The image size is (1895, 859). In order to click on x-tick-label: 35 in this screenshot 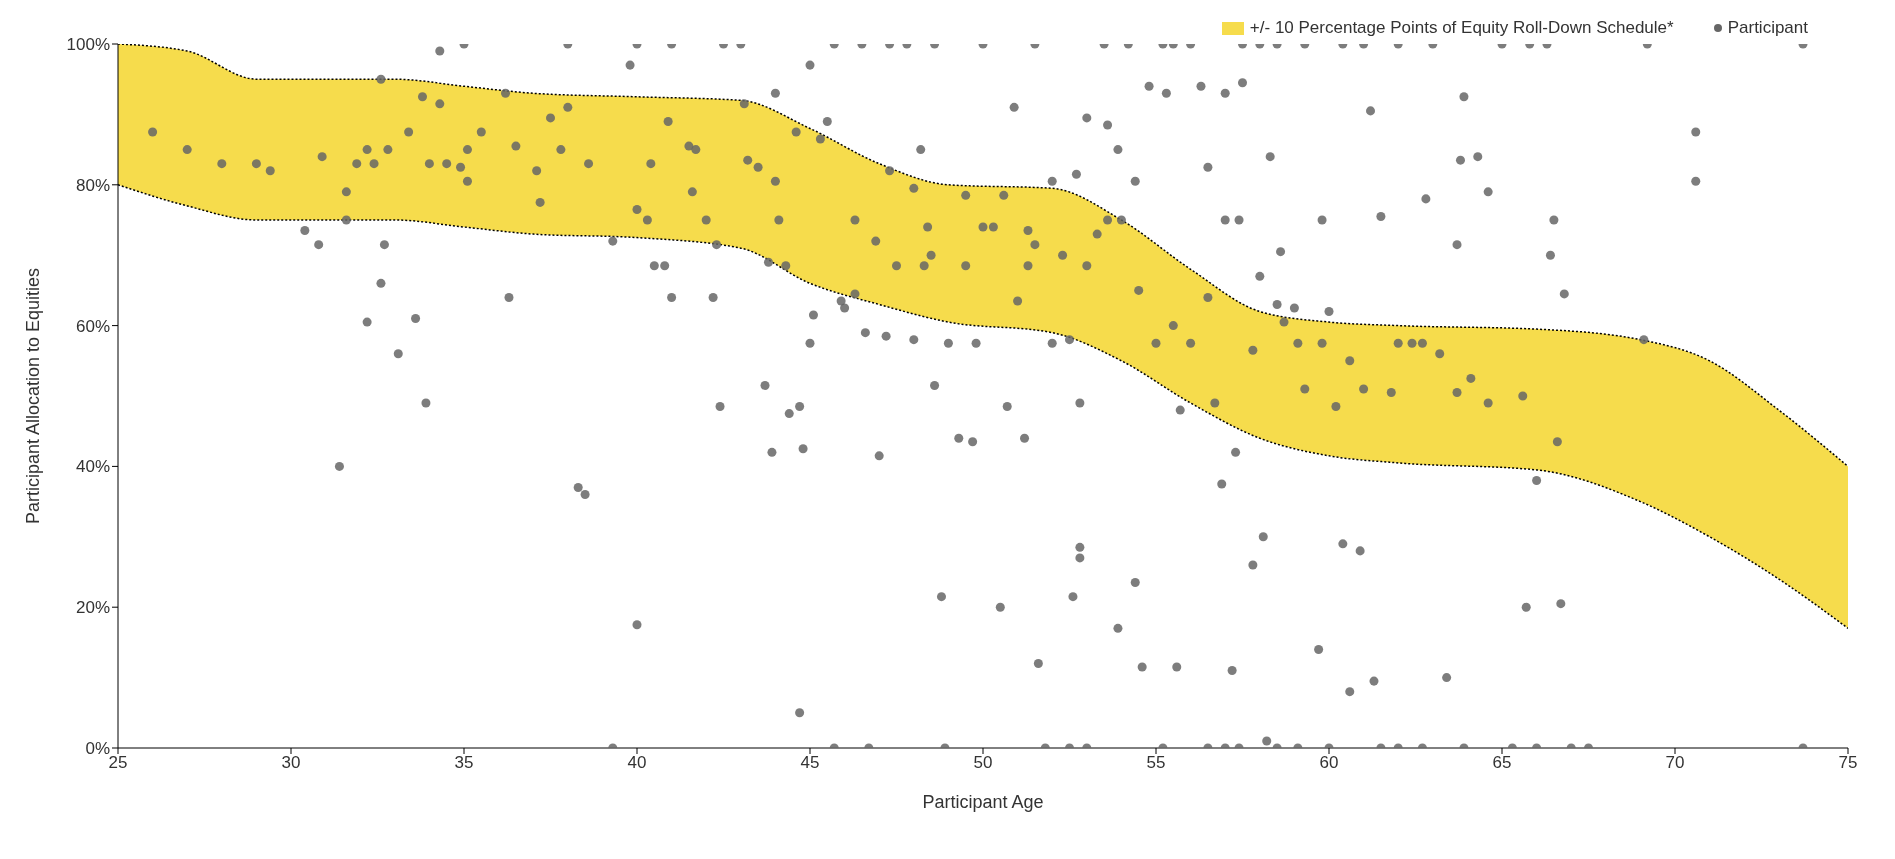, I will do `click(464, 763)`.